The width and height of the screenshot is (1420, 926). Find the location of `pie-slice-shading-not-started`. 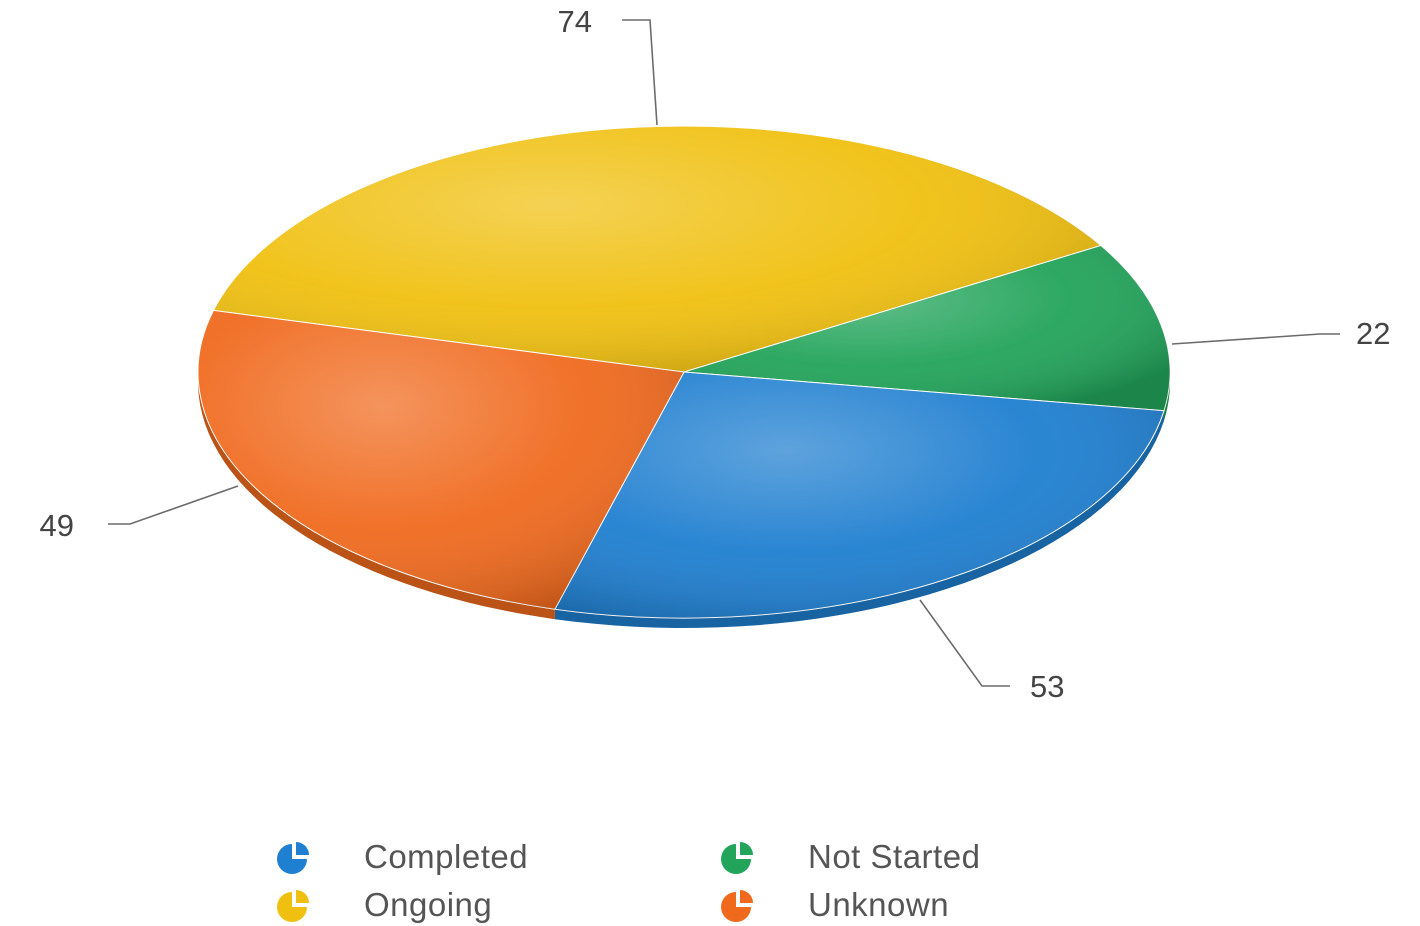

pie-slice-shading-not-started is located at coordinates (927, 328).